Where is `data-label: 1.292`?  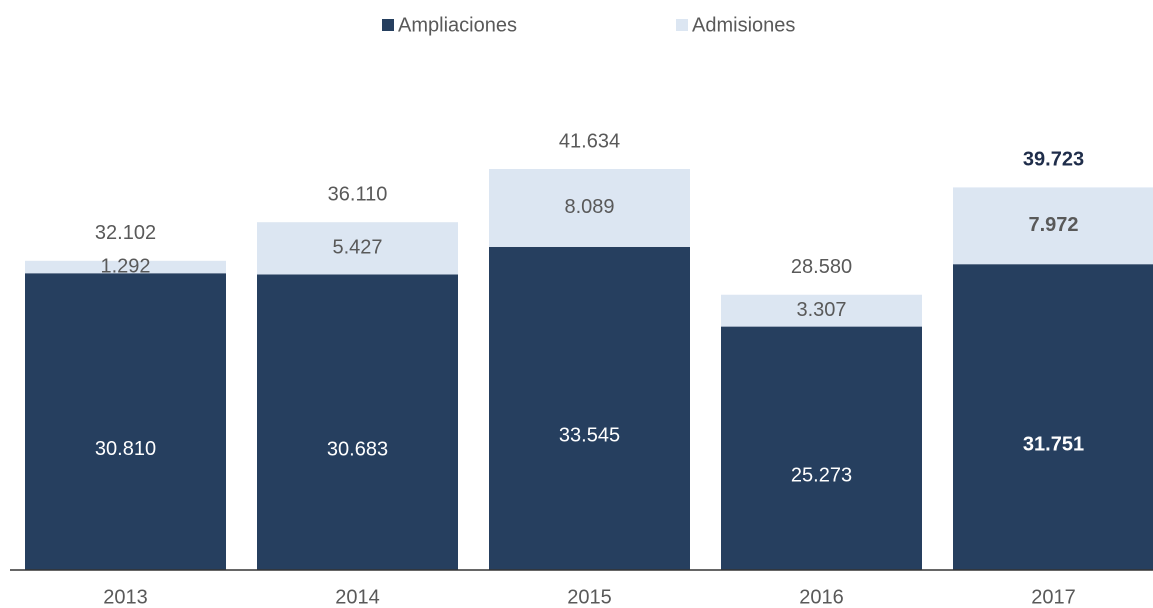 data-label: 1.292 is located at coordinates (125, 266).